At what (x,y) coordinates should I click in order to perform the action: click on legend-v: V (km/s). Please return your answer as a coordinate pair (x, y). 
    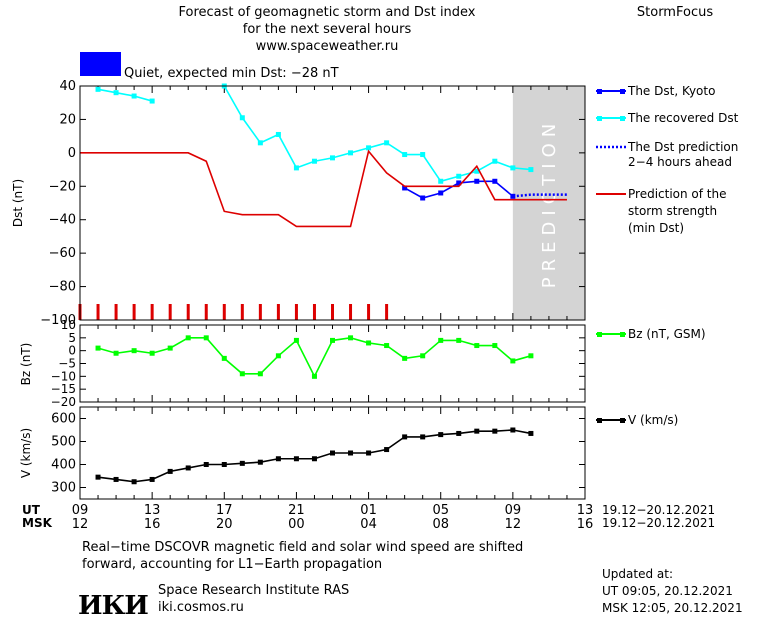
    Looking at the image, I should click on (637, 420).